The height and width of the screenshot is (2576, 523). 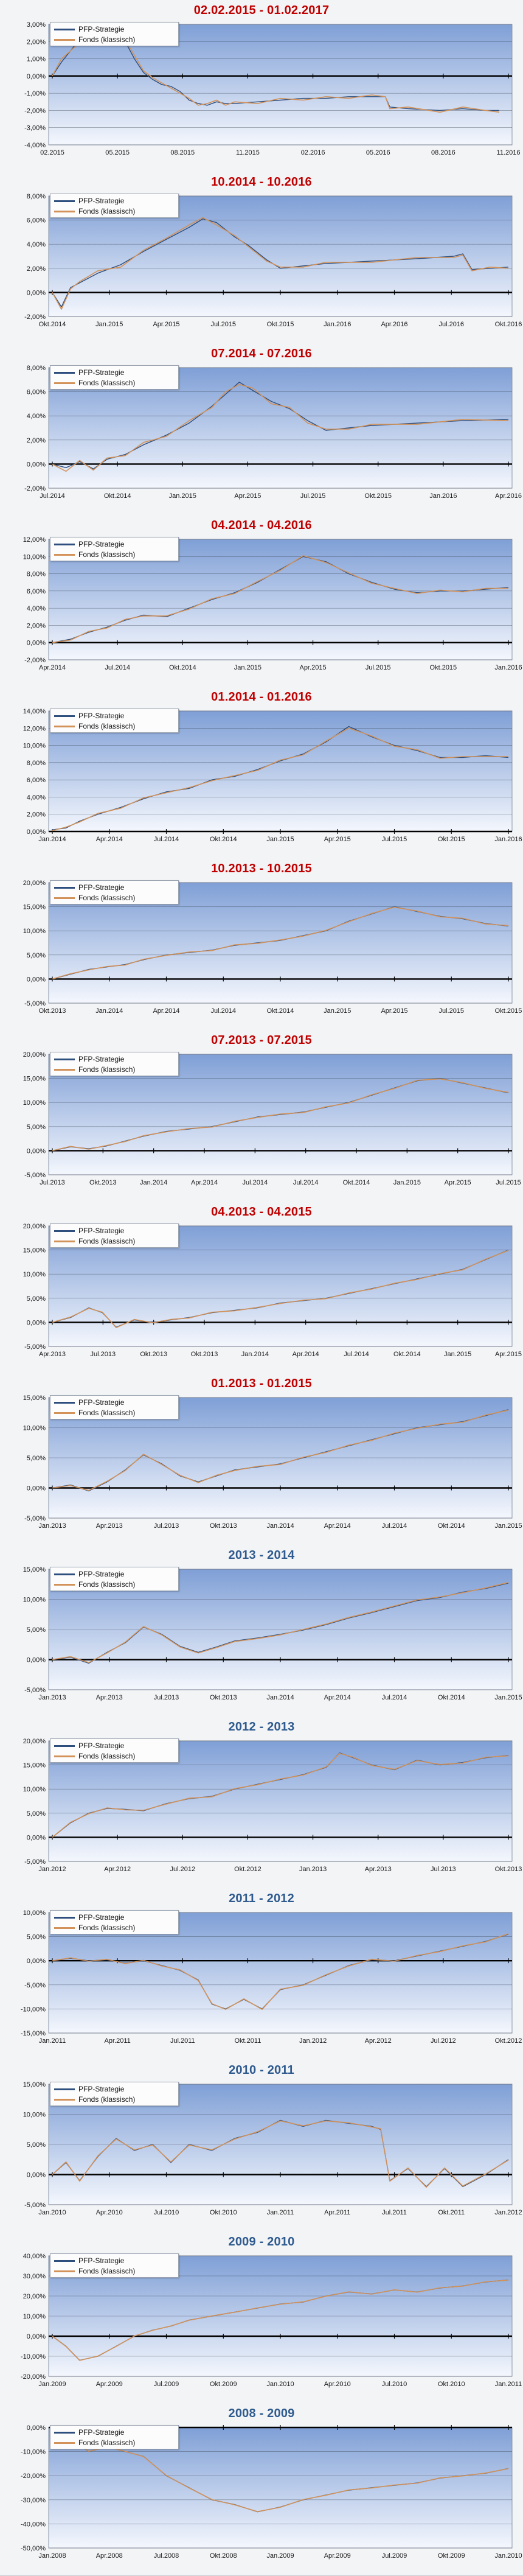 What do you see at coordinates (35, 128) in the screenshot?
I see `y-tick-label: -3,00%` at bounding box center [35, 128].